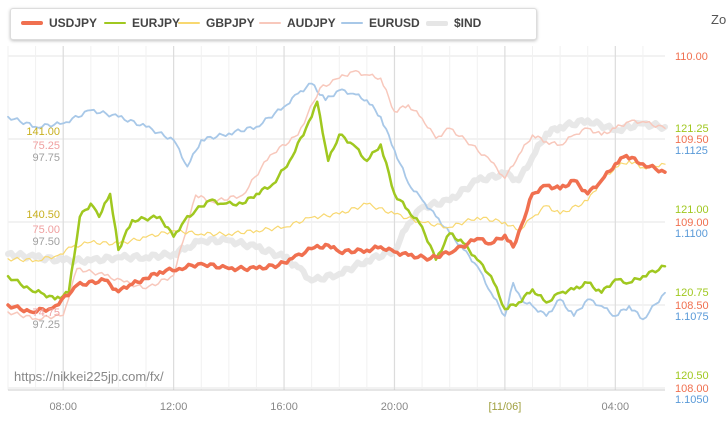  Describe the element at coordinates (718, 19) in the screenshot. I see `zoom-label: Zo` at that location.